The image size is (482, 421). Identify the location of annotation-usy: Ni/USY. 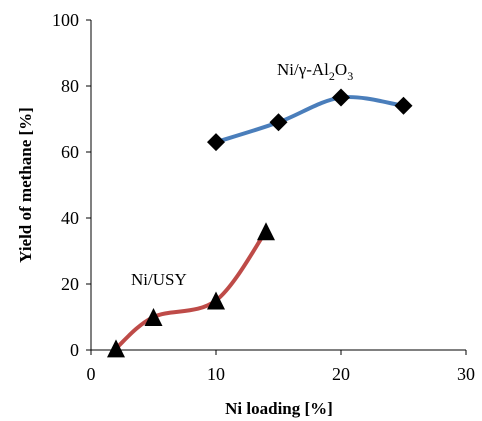
(159, 279).